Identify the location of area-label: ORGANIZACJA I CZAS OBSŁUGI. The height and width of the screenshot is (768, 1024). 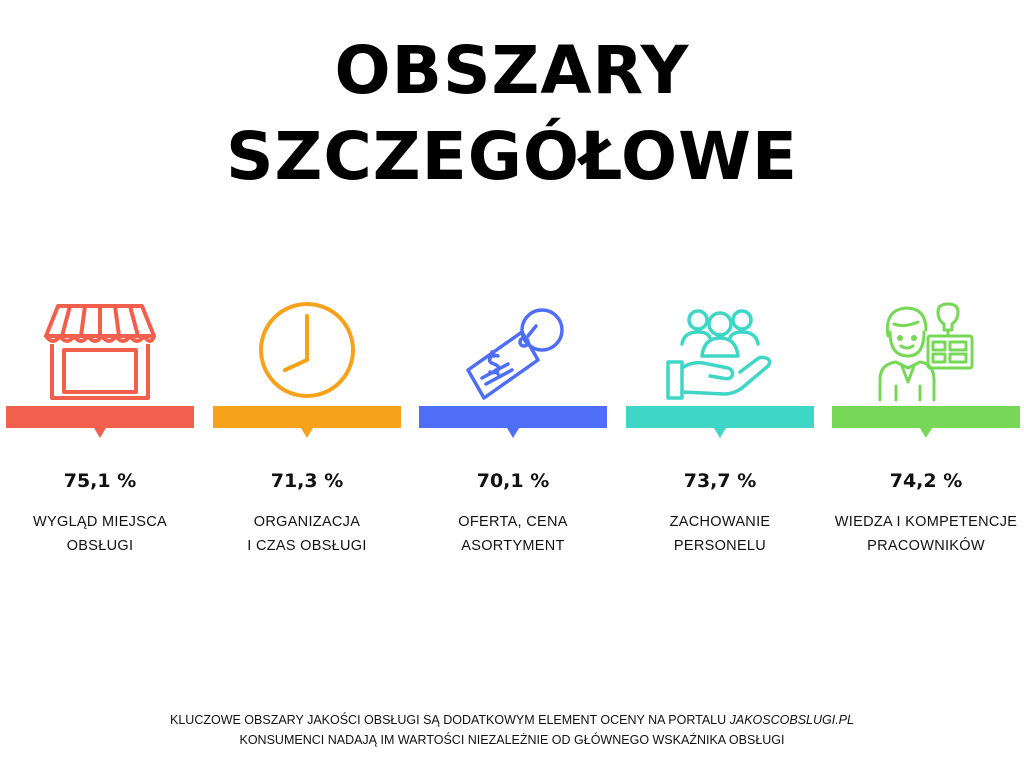
(307, 534).